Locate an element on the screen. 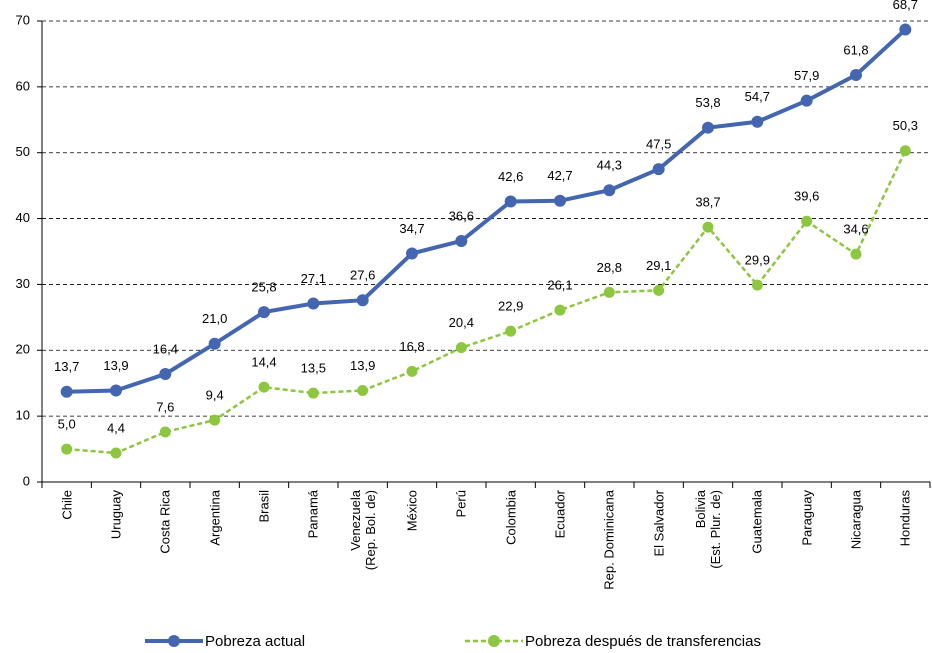 Image resolution: width=932 pixels, height=653 pixels. data-label: 61,8 is located at coordinates (855, 49).